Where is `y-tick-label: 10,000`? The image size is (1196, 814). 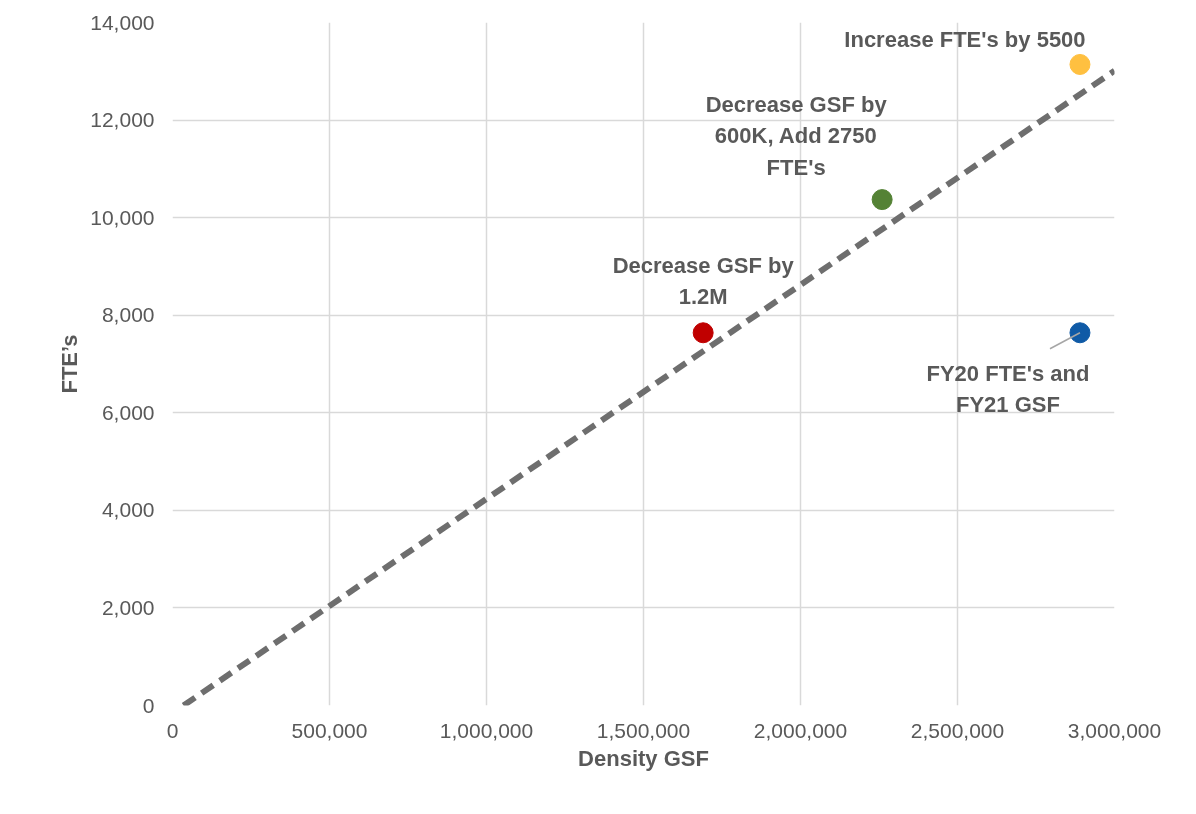
y-tick-label: 10,000 is located at coordinates (122, 217).